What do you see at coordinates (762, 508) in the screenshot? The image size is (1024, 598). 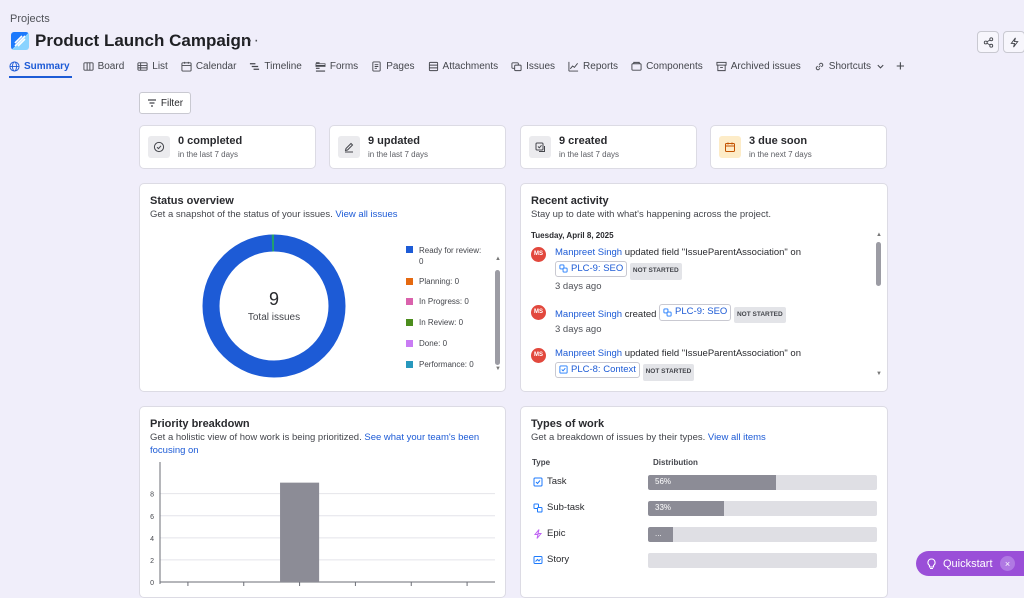 I see `distribution-bar: 33%` at bounding box center [762, 508].